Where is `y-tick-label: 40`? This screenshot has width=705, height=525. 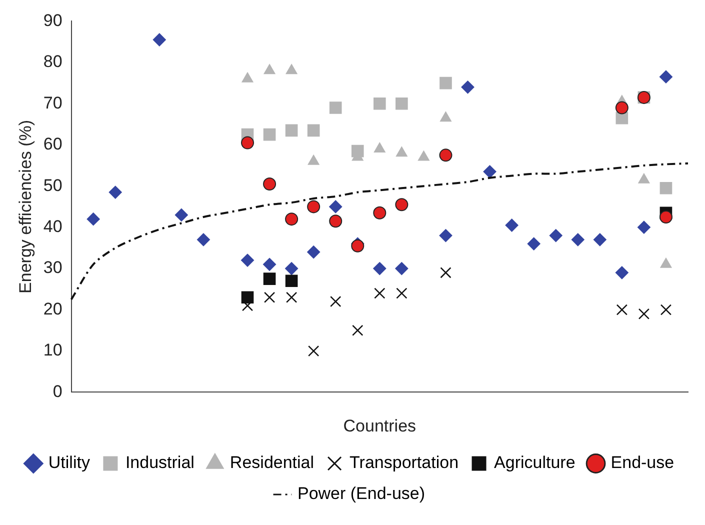
y-tick-label: 40 is located at coordinates (52, 226).